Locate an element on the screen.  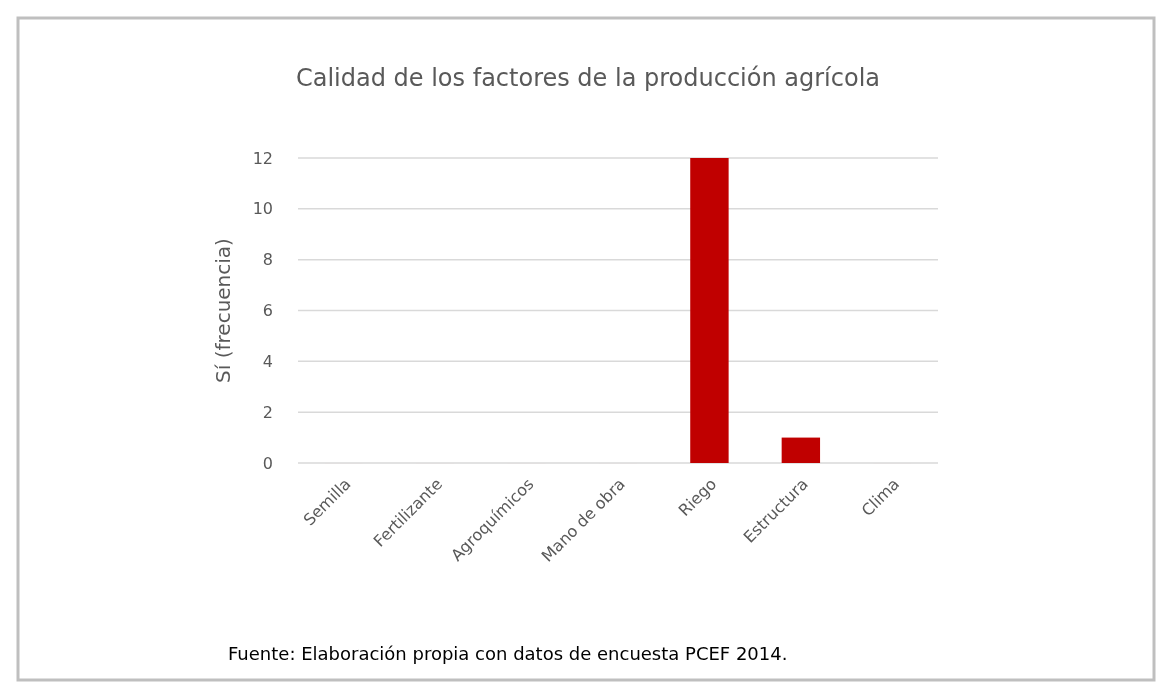
y-tick-label: 4 is located at coordinates (267, 361).